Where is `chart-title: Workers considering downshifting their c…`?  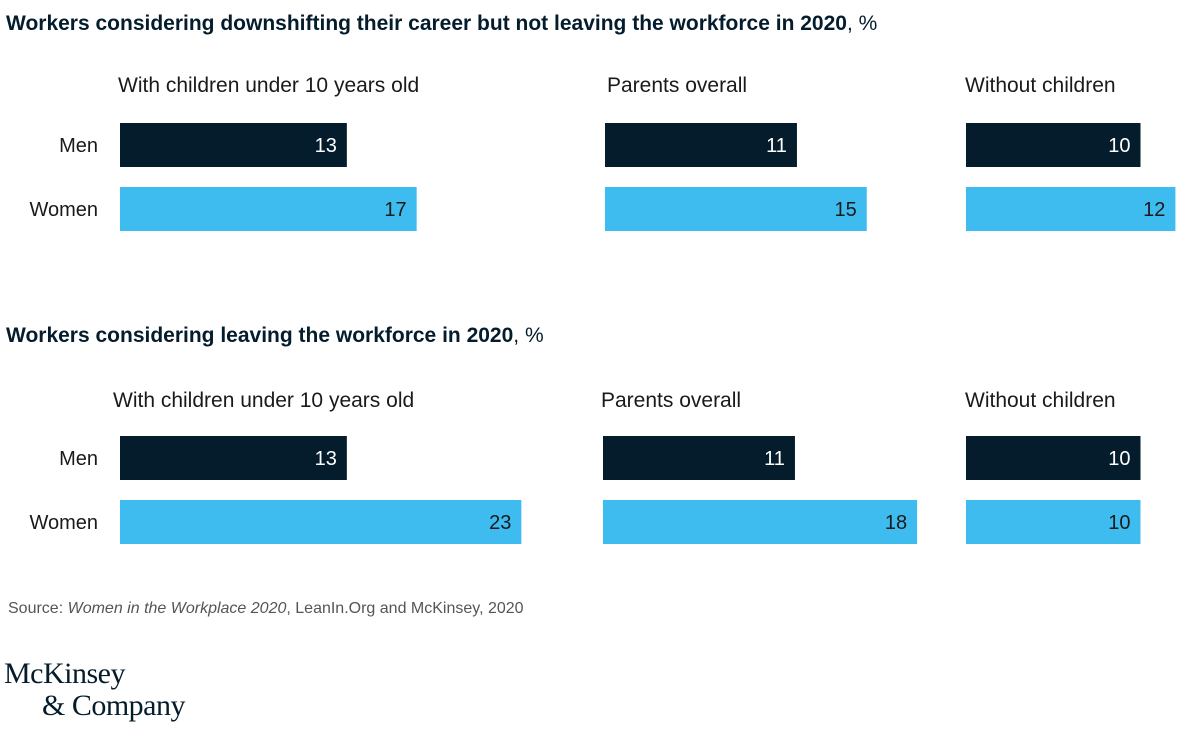 chart-title: Workers considering downshifting their c… is located at coordinates (441, 23).